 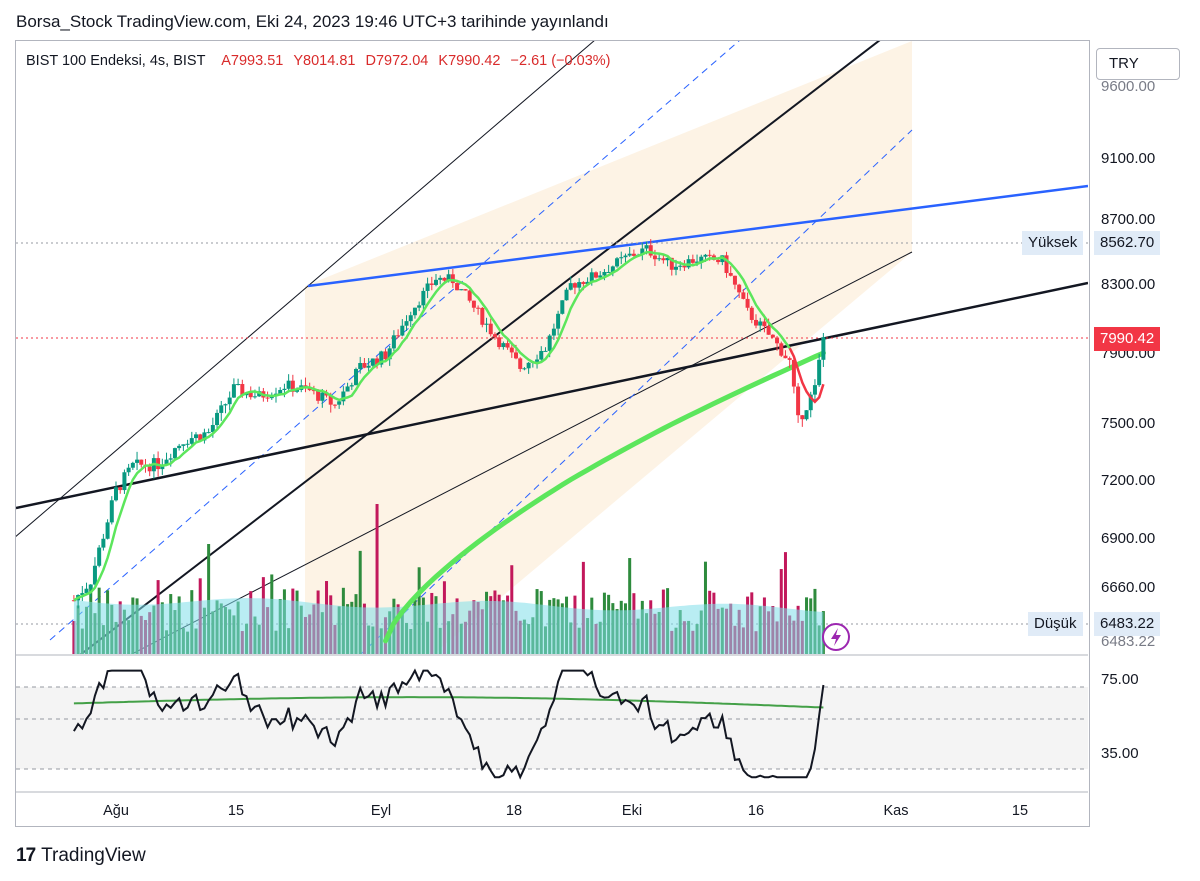 What do you see at coordinates (81, 856) in the screenshot?
I see `tradingview-logo: 17 TradingView` at bounding box center [81, 856].